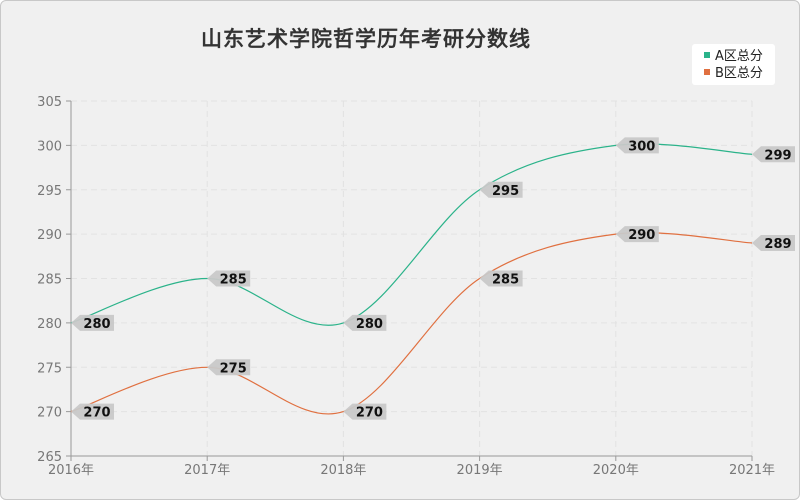 This screenshot has width=800, height=500. Describe the element at coordinates (49, 191) in the screenshot. I see `y-tick-label: 295` at that location.